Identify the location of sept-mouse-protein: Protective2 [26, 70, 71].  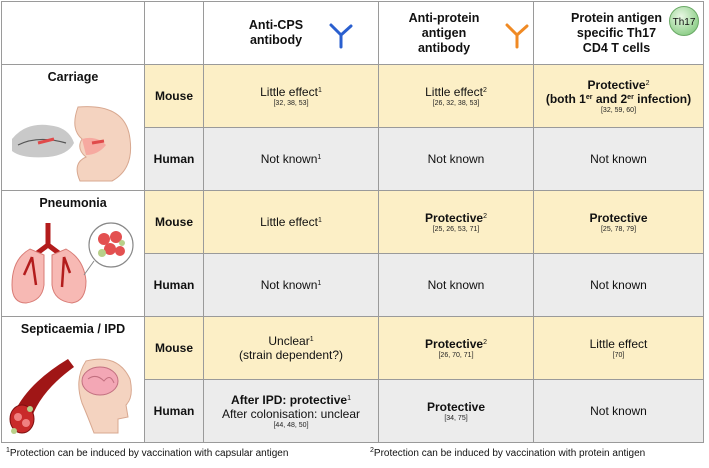
(456, 348).